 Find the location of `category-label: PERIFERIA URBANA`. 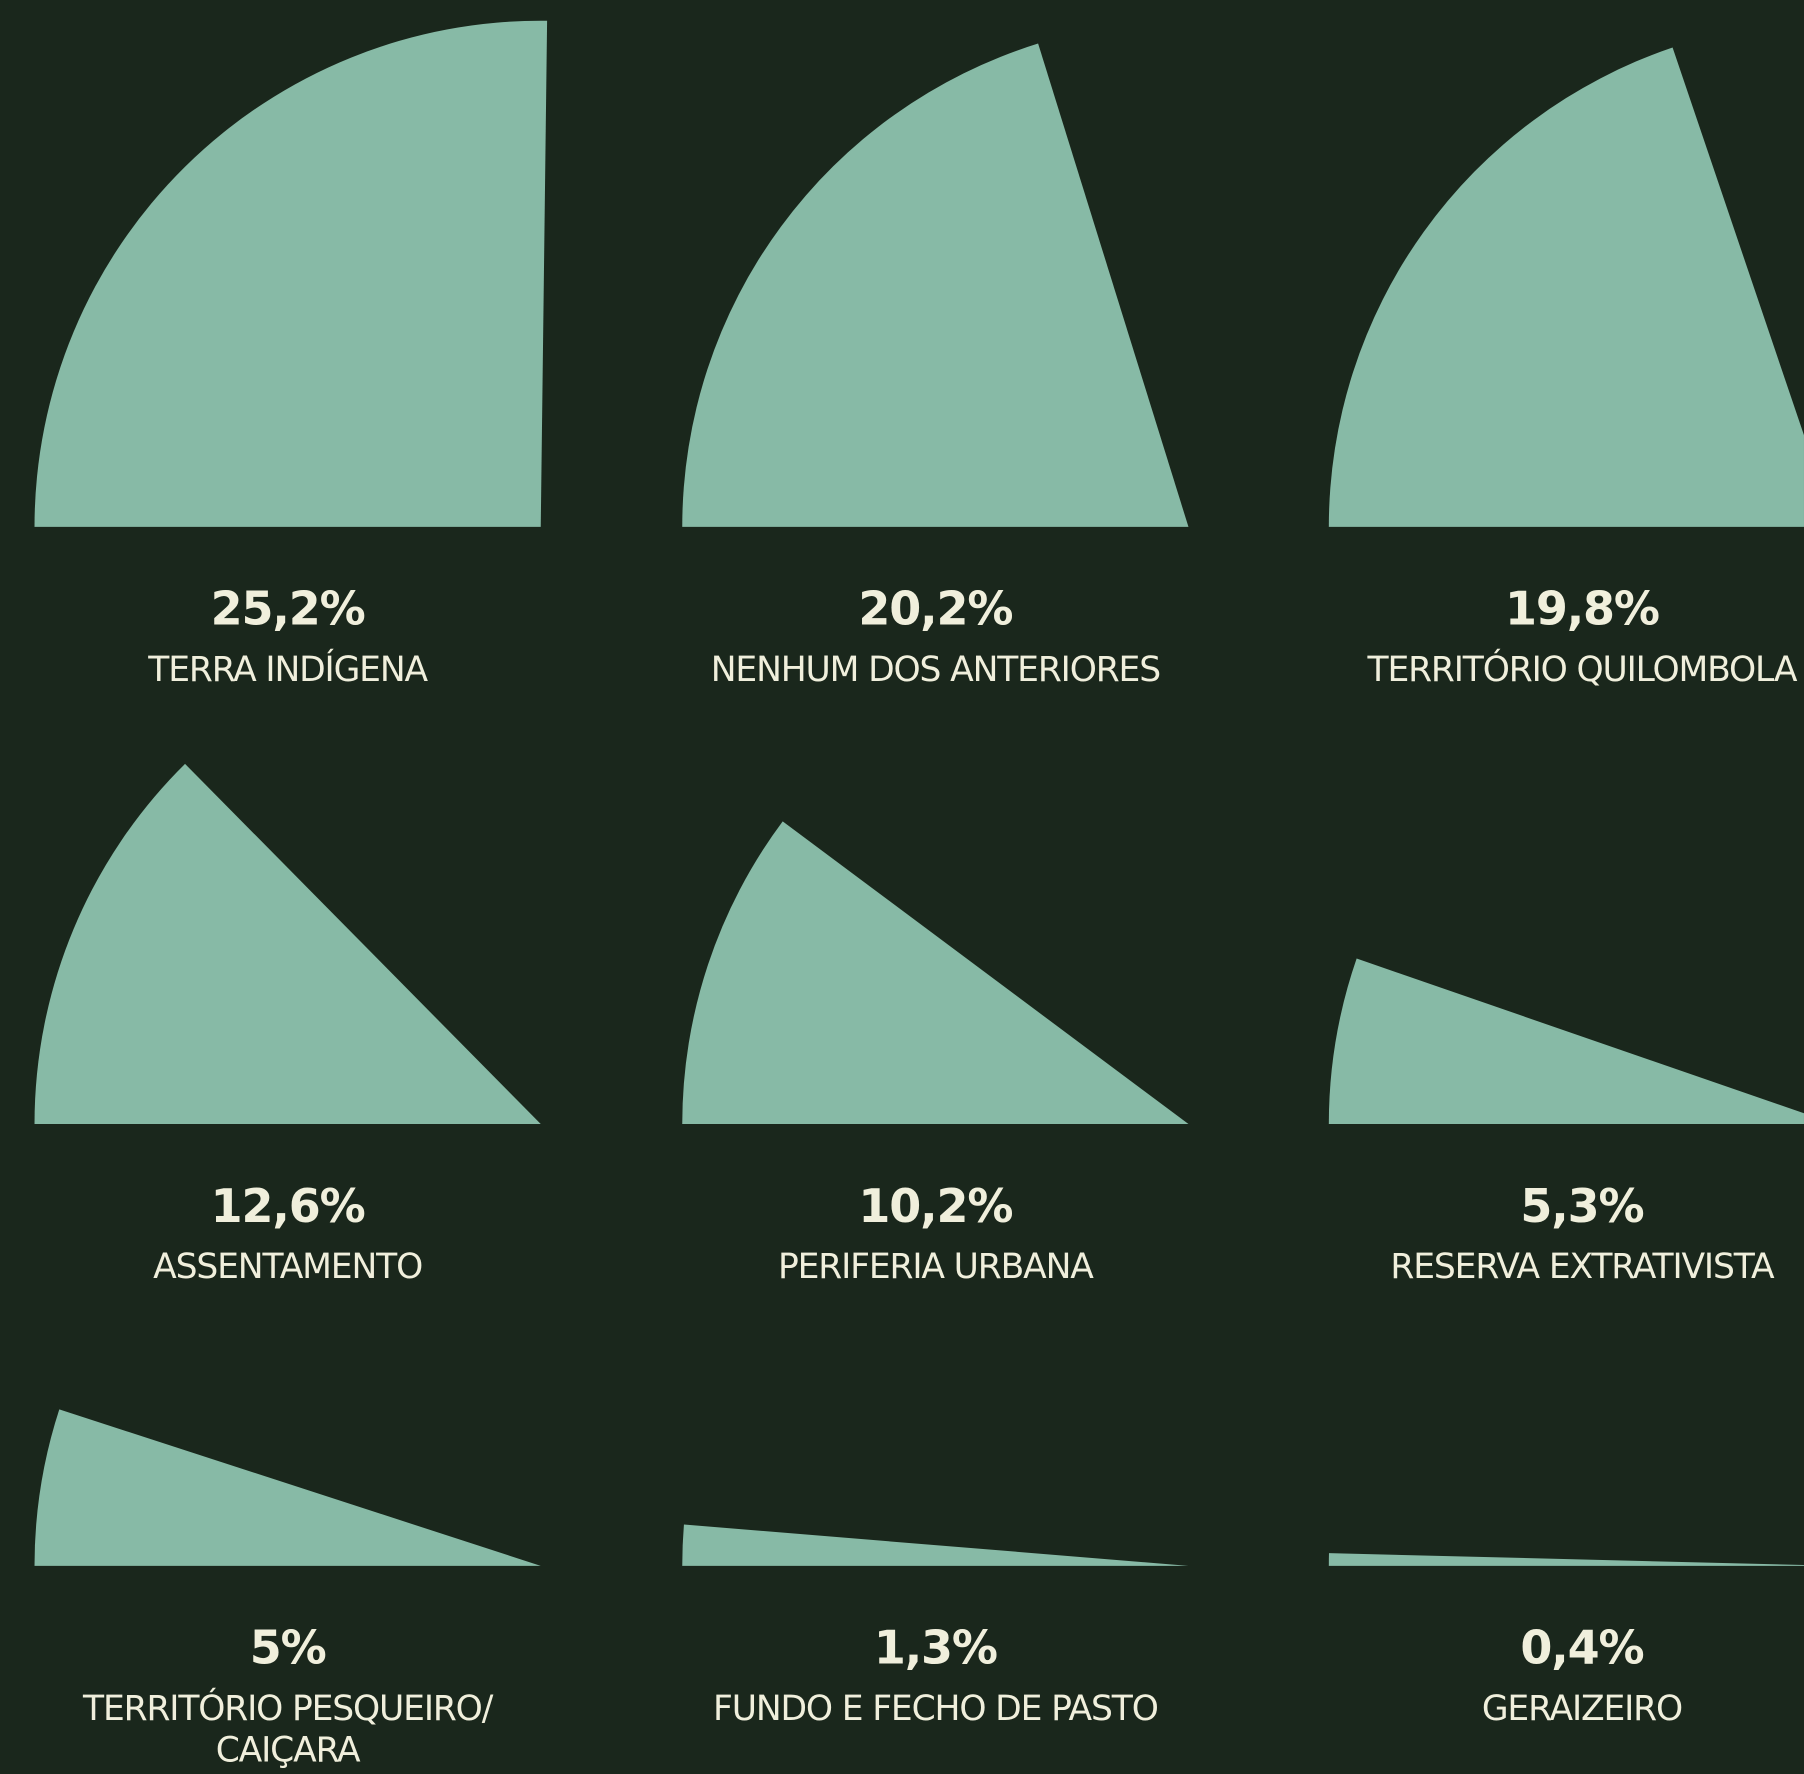

category-label: PERIFERIA URBANA is located at coordinates (935, 1267).